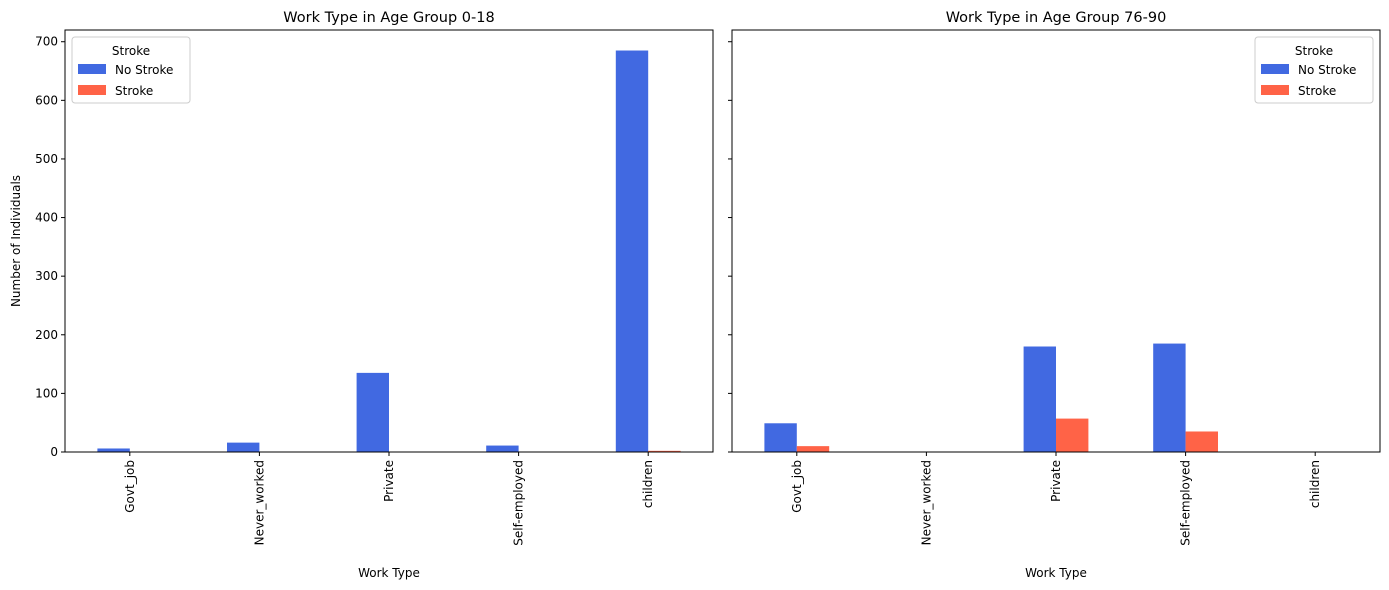 Image resolution: width=1389 pixels, height=590 pixels. Describe the element at coordinates (46, 276) in the screenshot. I see `y-tick-label-300: 300` at that location.